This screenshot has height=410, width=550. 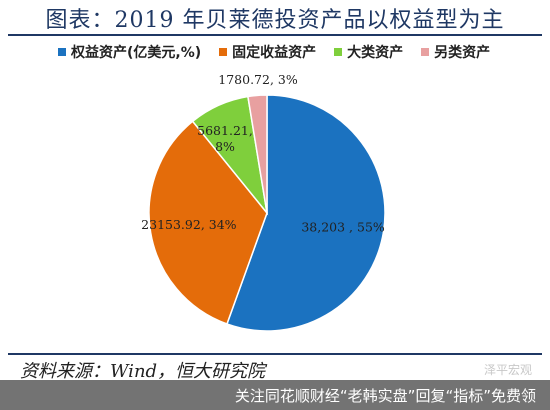 What do you see at coordinates (223, 52) in the screenshot?
I see `legend-swatch-fixed-income` at bounding box center [223, 52].